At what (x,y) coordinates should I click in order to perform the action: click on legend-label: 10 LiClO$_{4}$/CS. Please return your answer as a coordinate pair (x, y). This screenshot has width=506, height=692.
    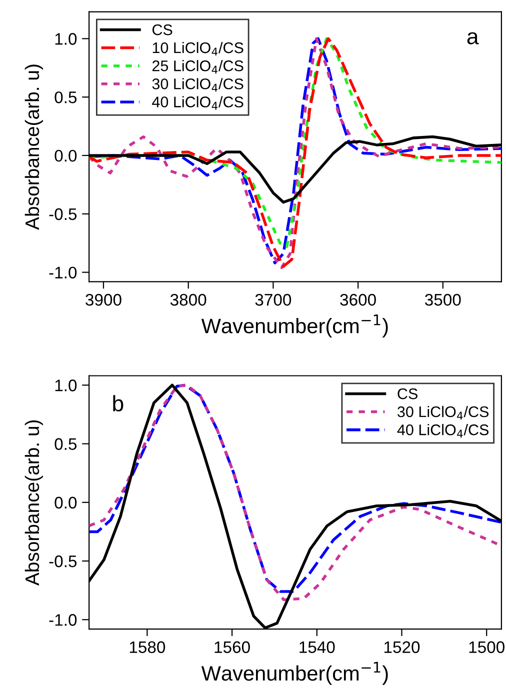
    Looking at the image, I should click on (198, 49).